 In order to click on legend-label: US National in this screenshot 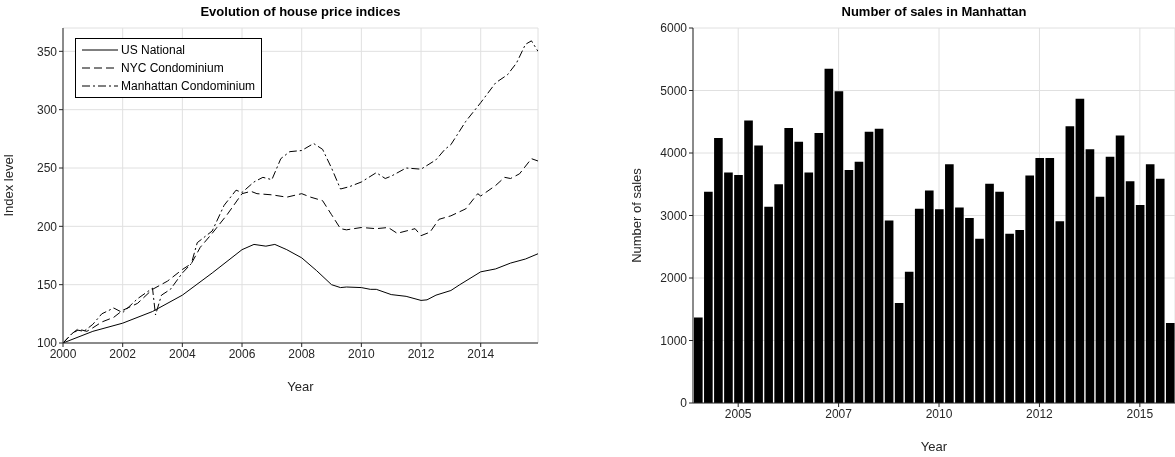, I will do `click(153, 50)`.